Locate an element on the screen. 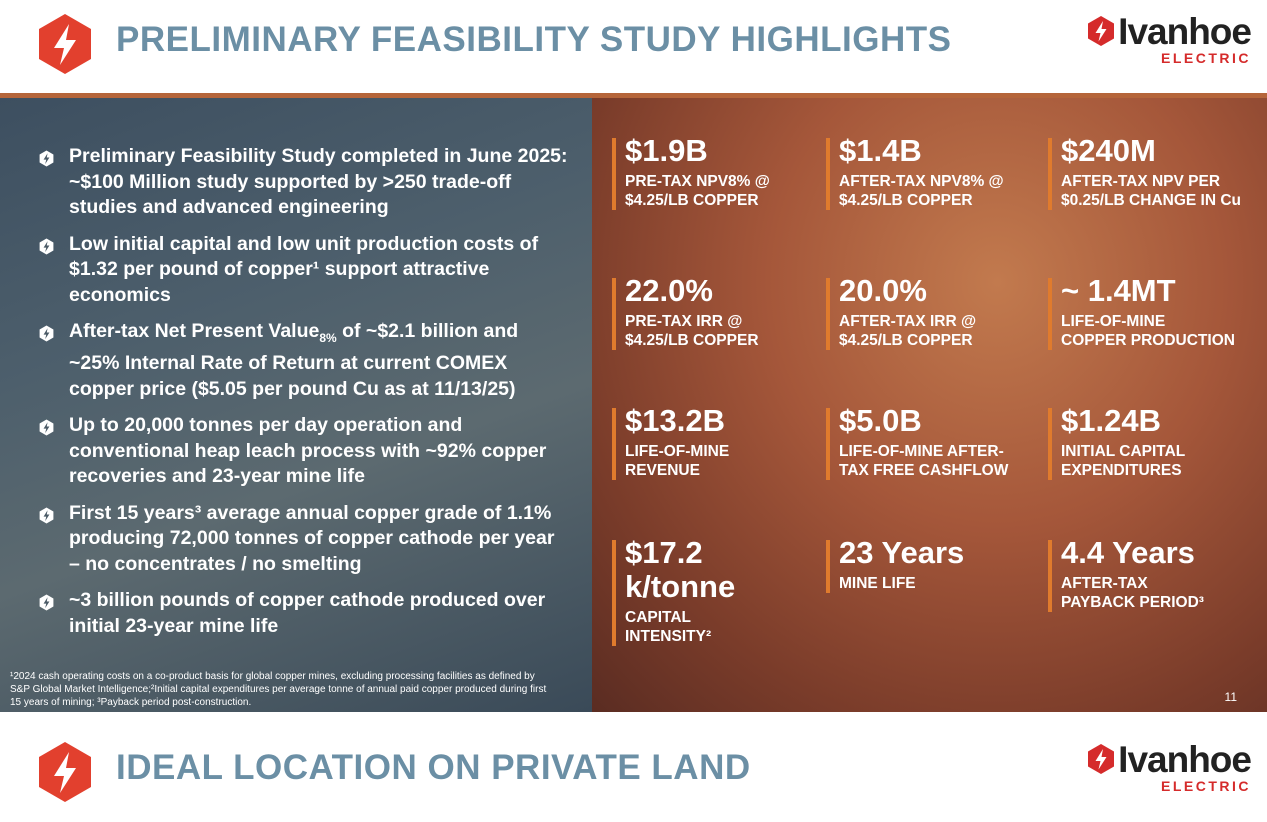 This screenshot has width=1267, height=822. bullet-subscript: 8% is located at coordinates (328, 337).